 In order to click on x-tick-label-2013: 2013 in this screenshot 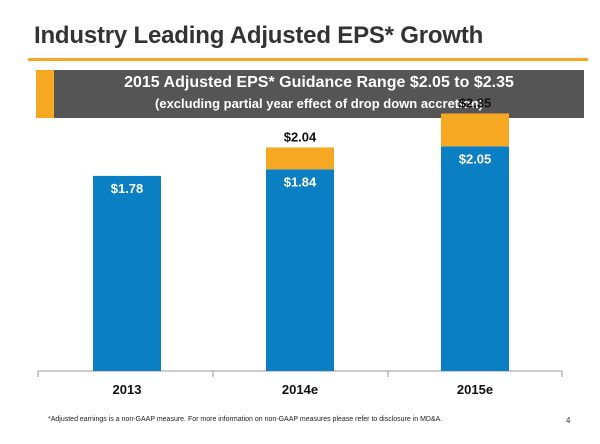, I will do `click(127, 389)`.